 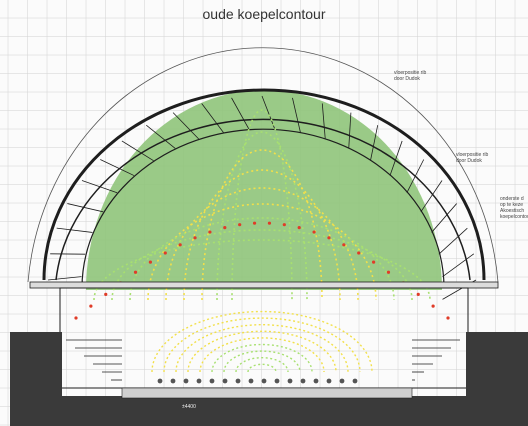 What do you see at coordinates (36, 379) in the screenshot?
I see `left-wall-block` at bounding box center [36, 379].